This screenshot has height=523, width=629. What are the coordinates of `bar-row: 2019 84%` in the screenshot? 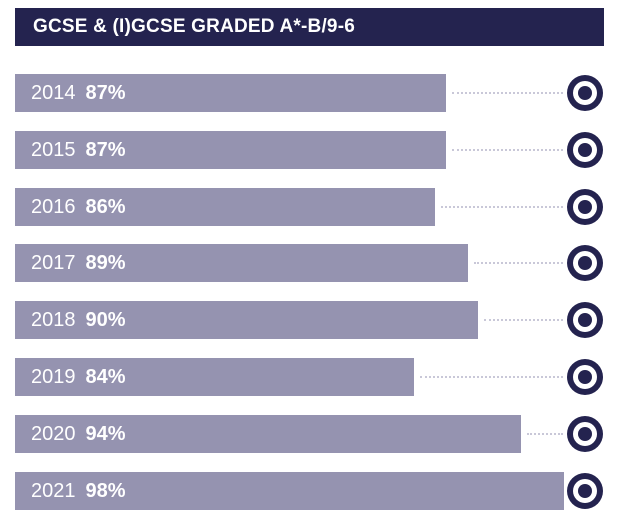 It's located at (310, 377).